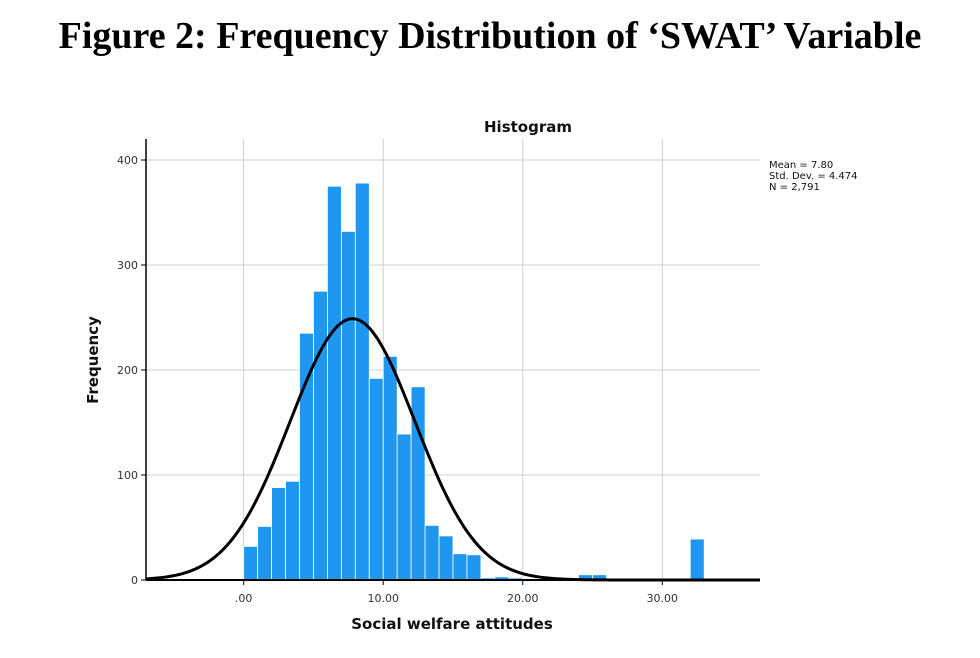 This screenshot has height=658, width=980. I want to click on x-axis-label: Social welfare attitudes, so click(452, 624).